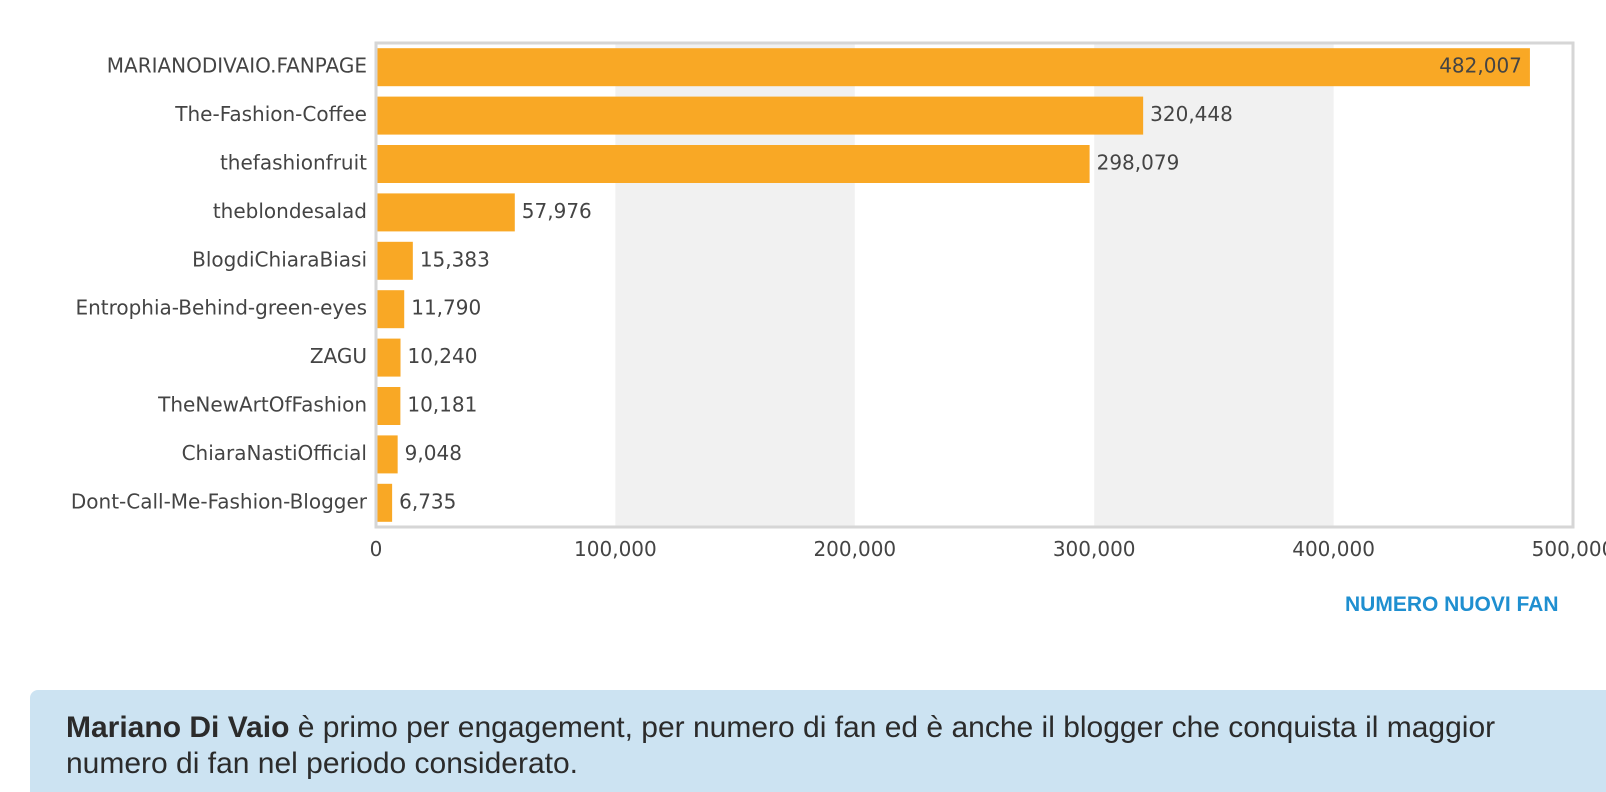 This screenshot has height=792, width=1606. I want to click on category-label: ZAGU, so click(338, 356).